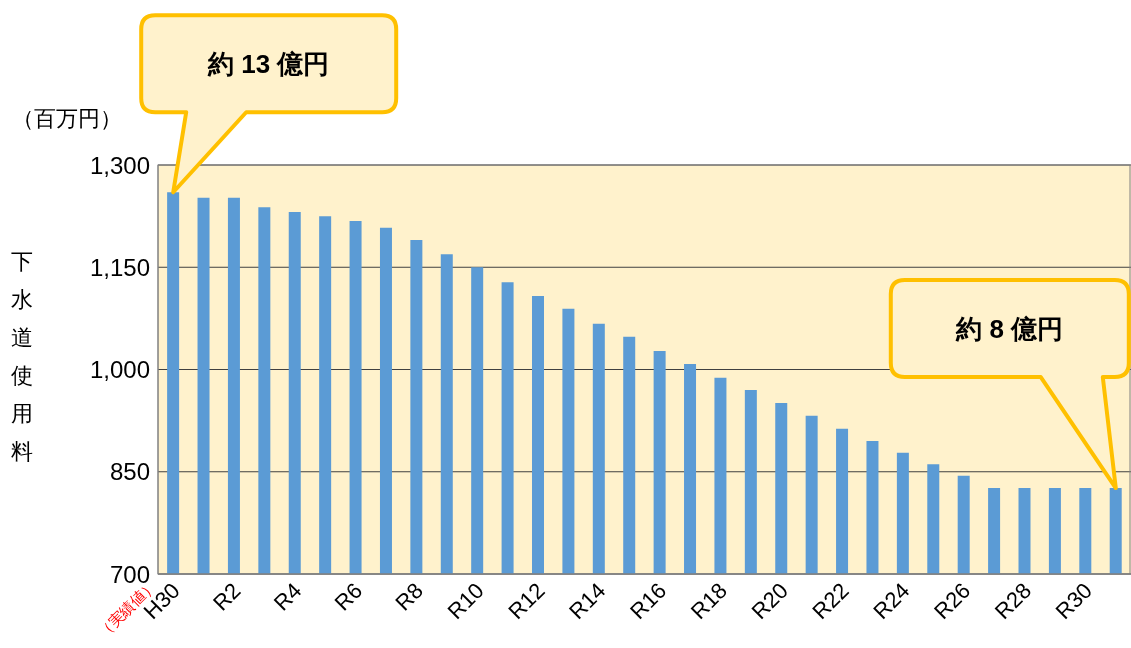 The image size is (1131, 648). Describe the element at coordinates (1073, 601) in the screenshot. I see `x-tick-label: R30` at that location.